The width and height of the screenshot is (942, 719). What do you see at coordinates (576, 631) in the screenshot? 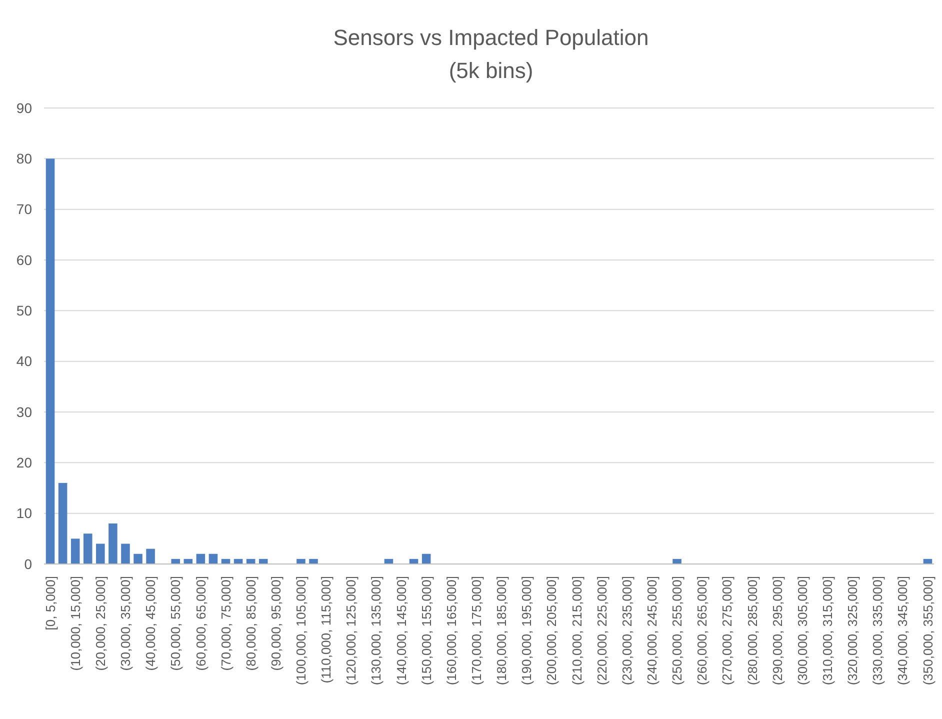
I see `x-tick-label: (210,000, 215,000]` at bounding box center [576, 631].